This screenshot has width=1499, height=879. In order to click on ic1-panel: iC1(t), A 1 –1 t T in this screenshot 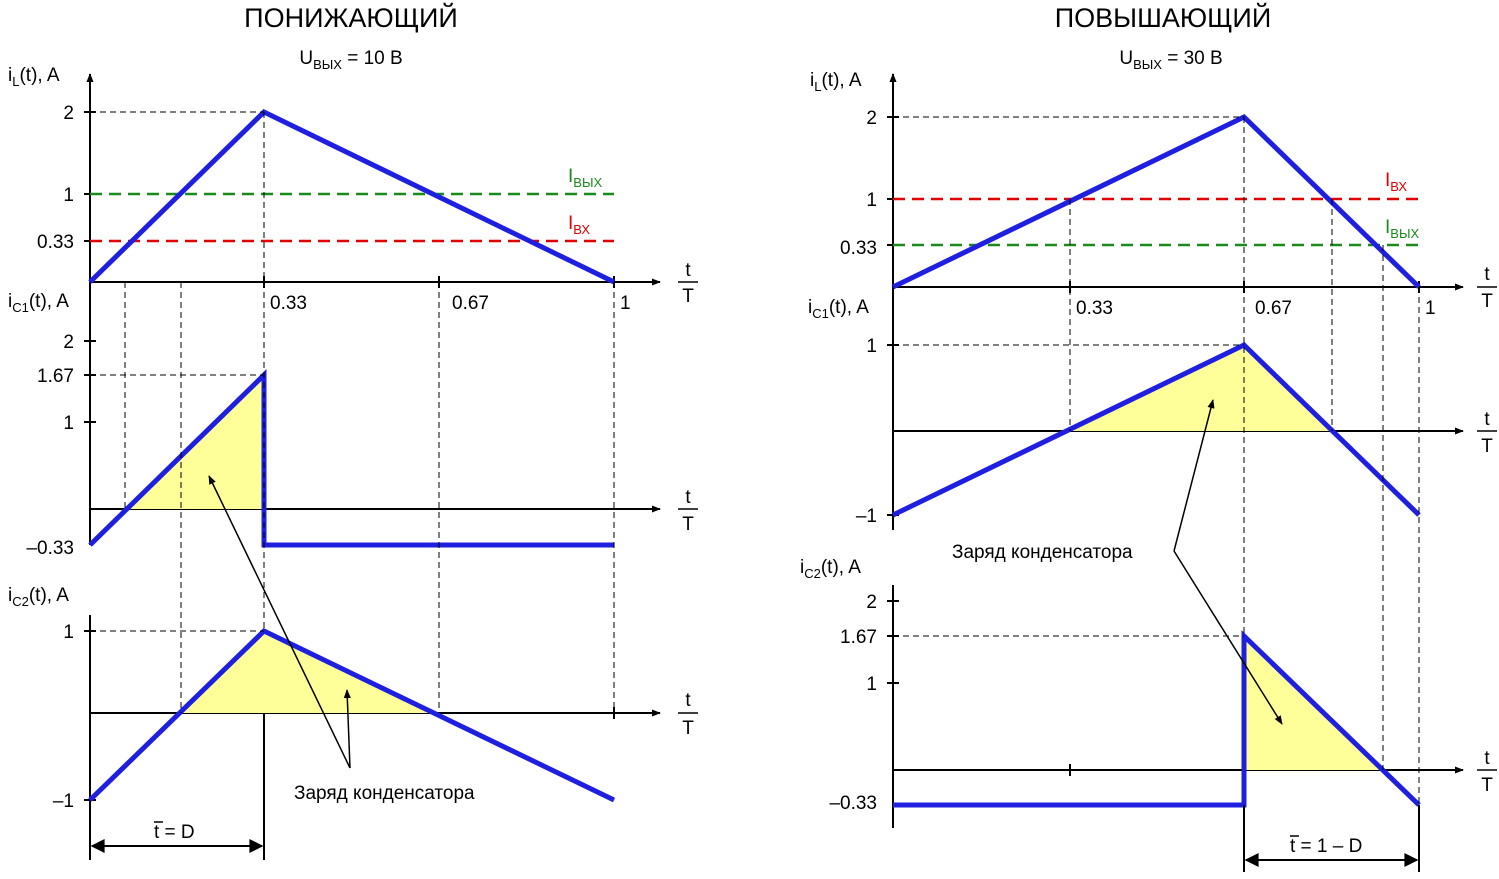, I will do `click(1152, 412)`.